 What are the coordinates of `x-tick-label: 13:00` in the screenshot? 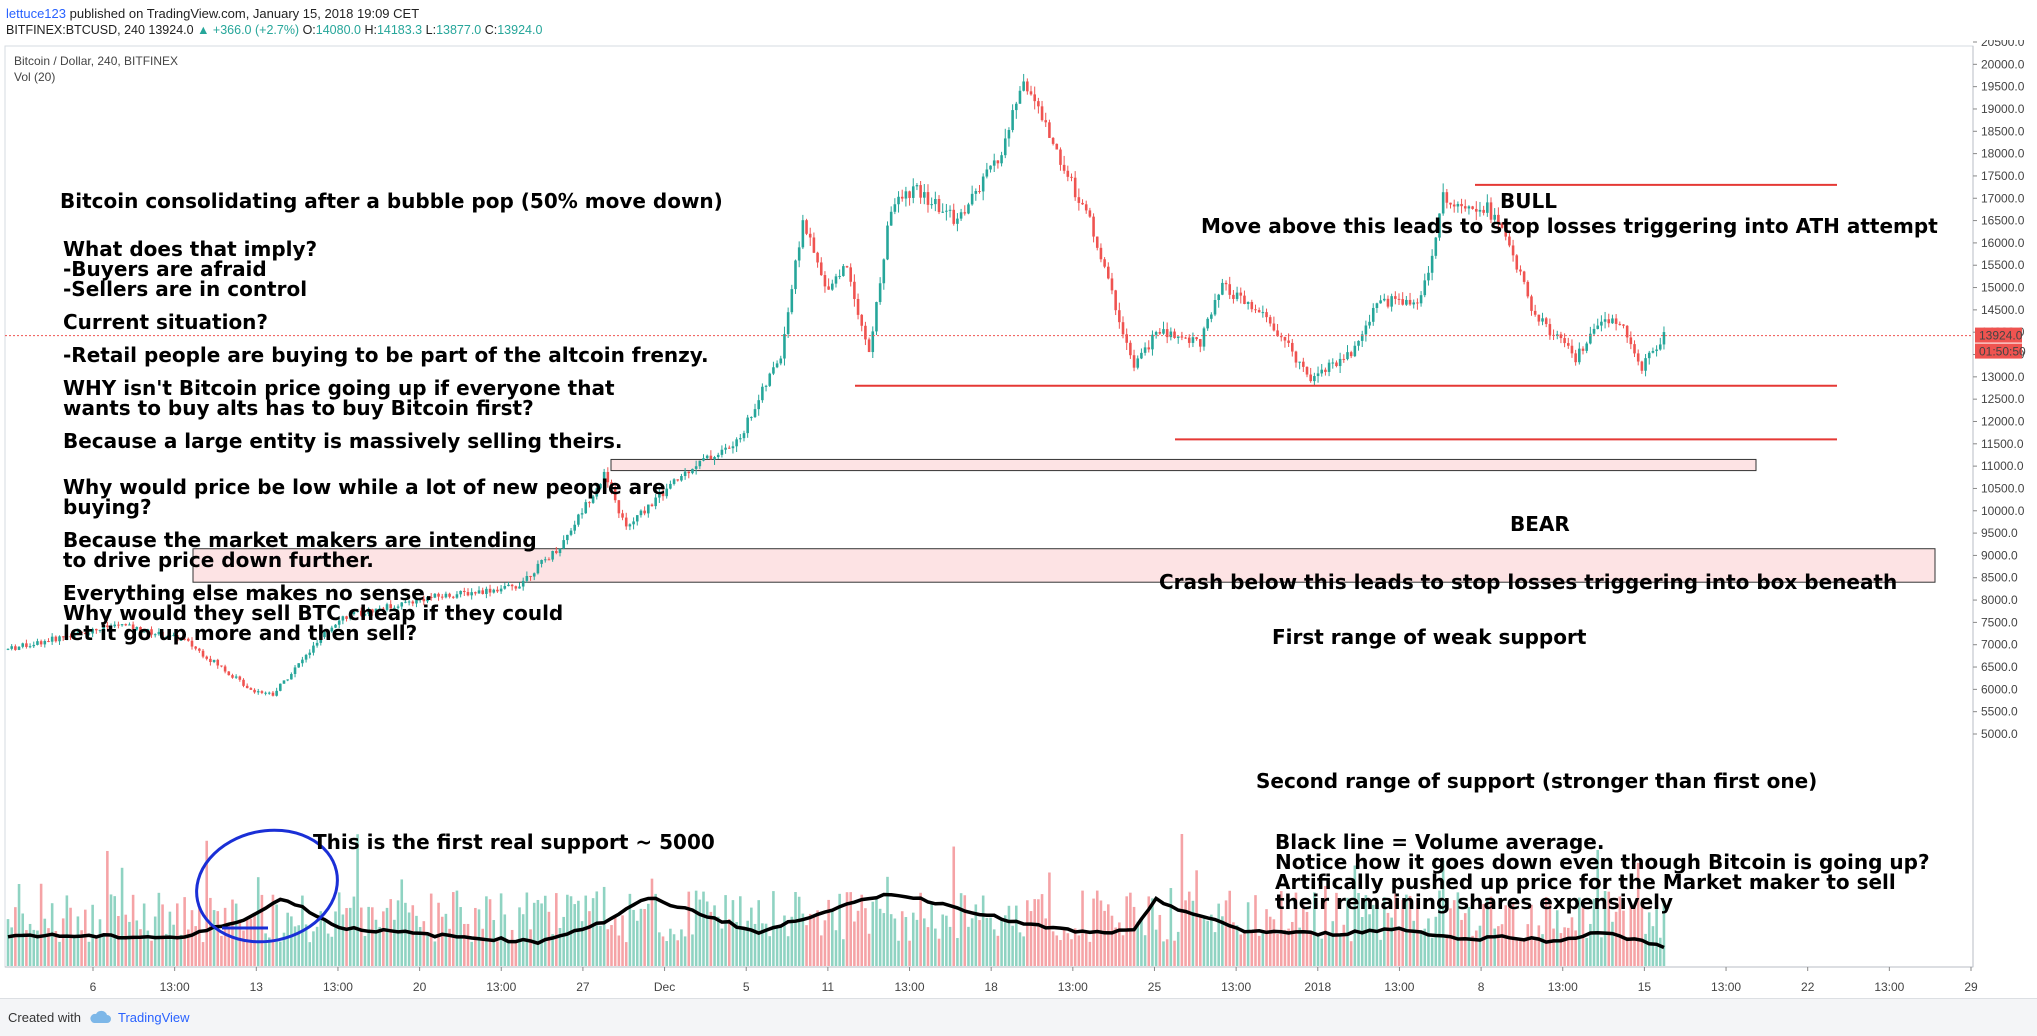 It's located at (501, 987).